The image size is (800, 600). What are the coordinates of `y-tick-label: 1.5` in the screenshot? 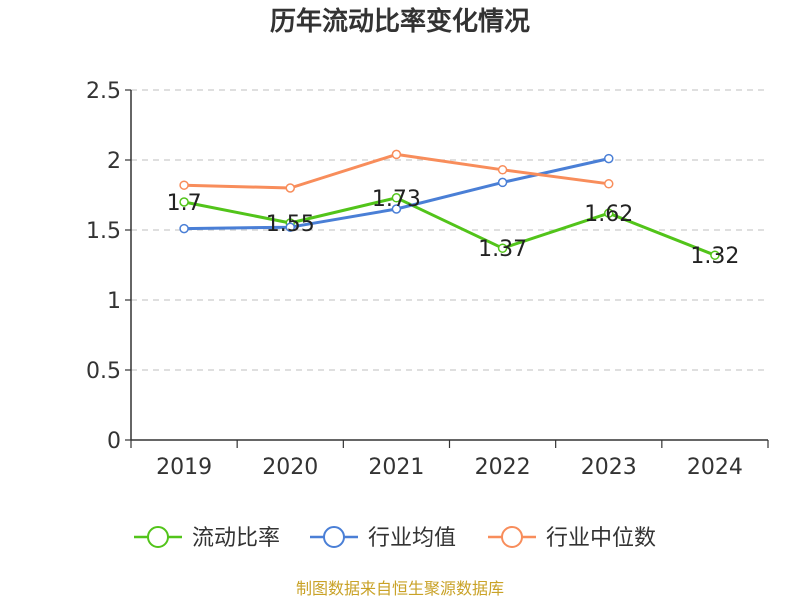 It's located at (103, 231).